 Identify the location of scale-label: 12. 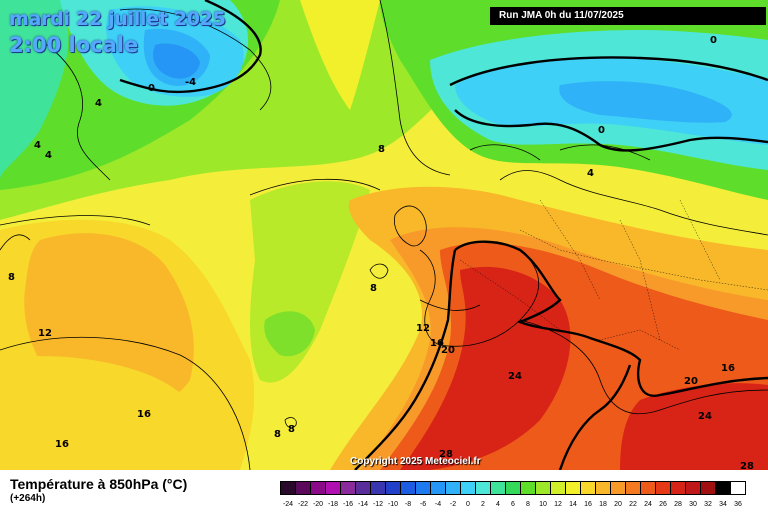
(558, 504).